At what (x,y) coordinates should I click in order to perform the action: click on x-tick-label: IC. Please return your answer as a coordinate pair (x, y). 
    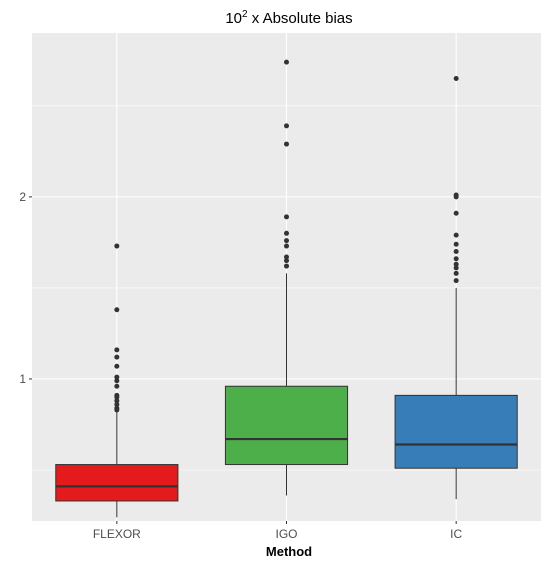
    Looking at the image, I should click on (456, 534).